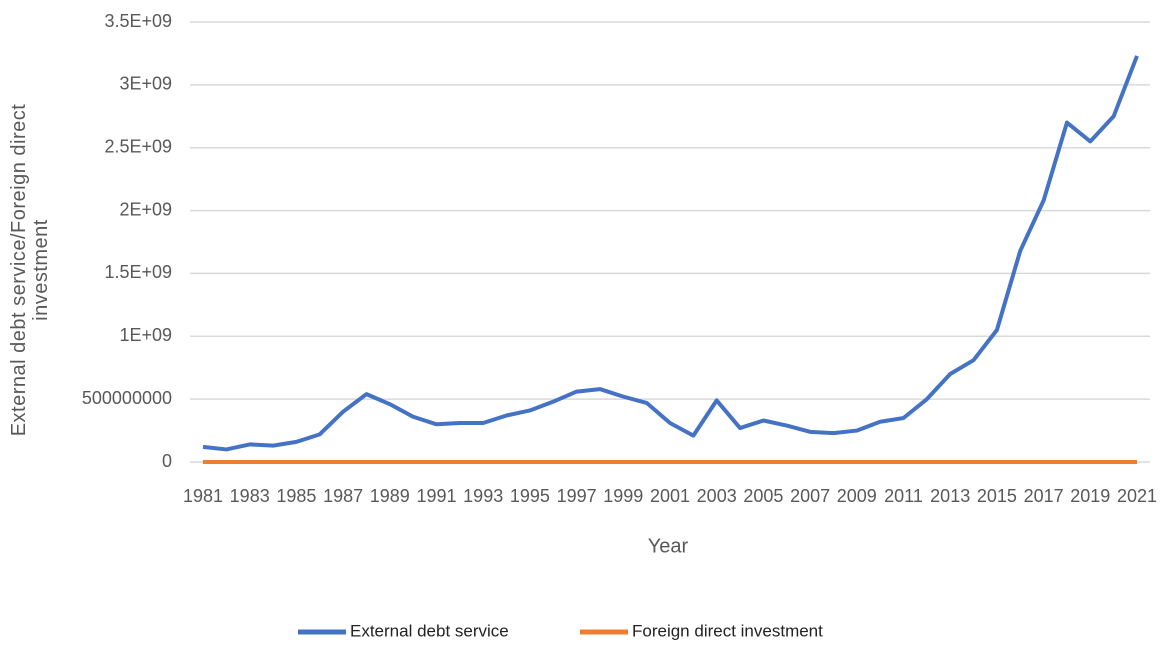  What do you see at coordinates (250, 496) in the screenshot?
I see `x-tick-label: 1983` at bounding box center [250, 496].